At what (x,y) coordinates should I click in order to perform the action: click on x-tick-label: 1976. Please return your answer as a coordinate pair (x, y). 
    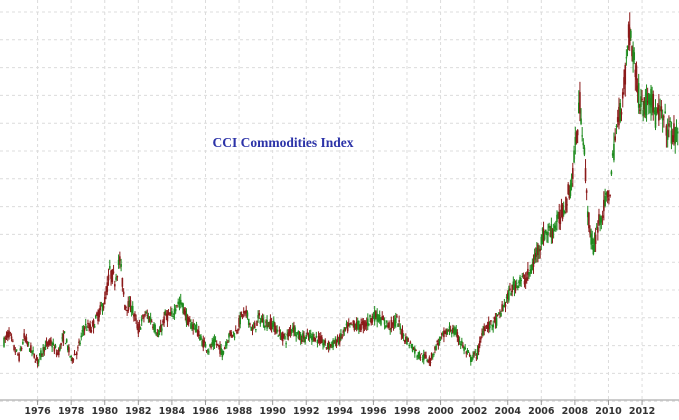
    Looking at the image, I should click on (37, 411).